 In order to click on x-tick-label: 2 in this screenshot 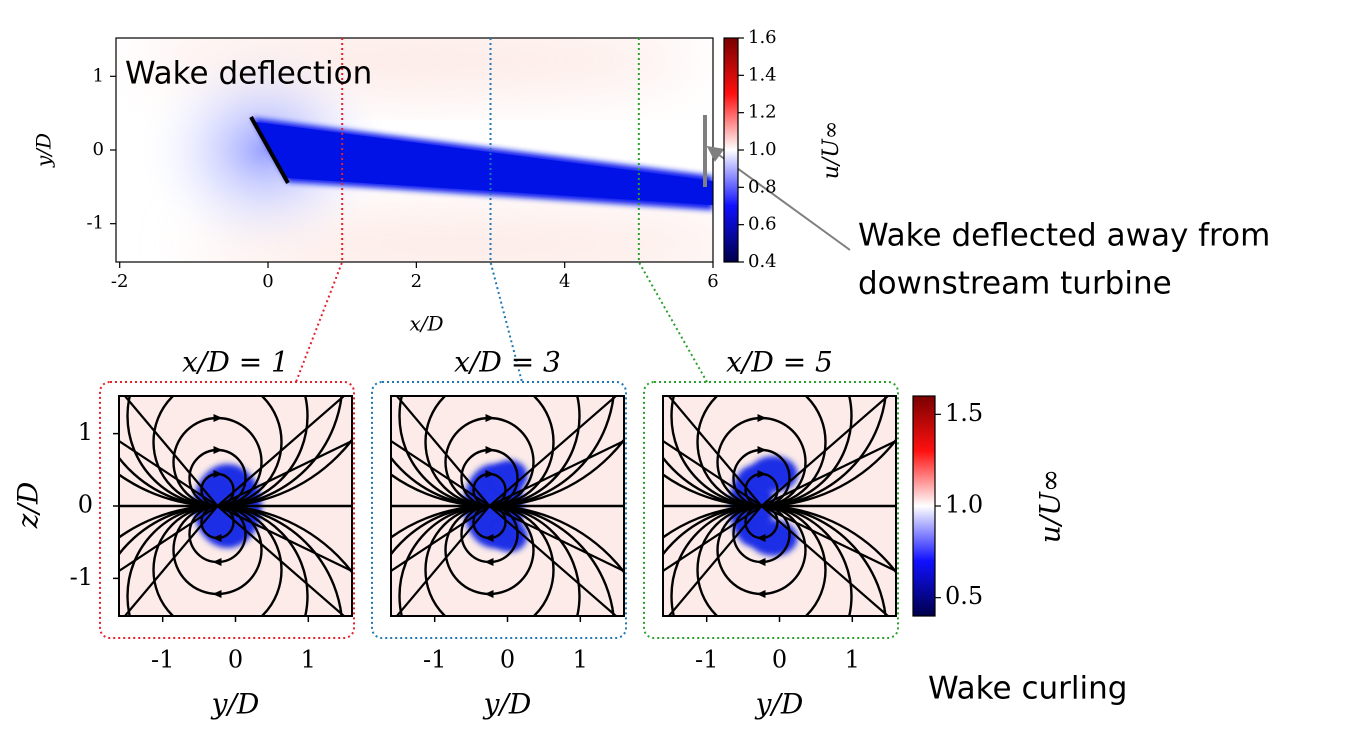, I will do `click(416, 281)`.